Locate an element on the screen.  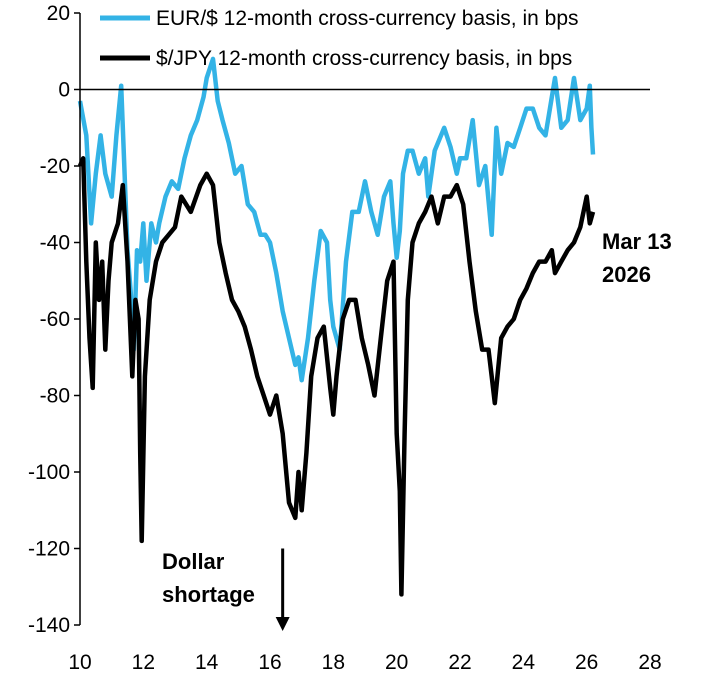
y-tick-label: -120 is located at coordinates (49, 549).